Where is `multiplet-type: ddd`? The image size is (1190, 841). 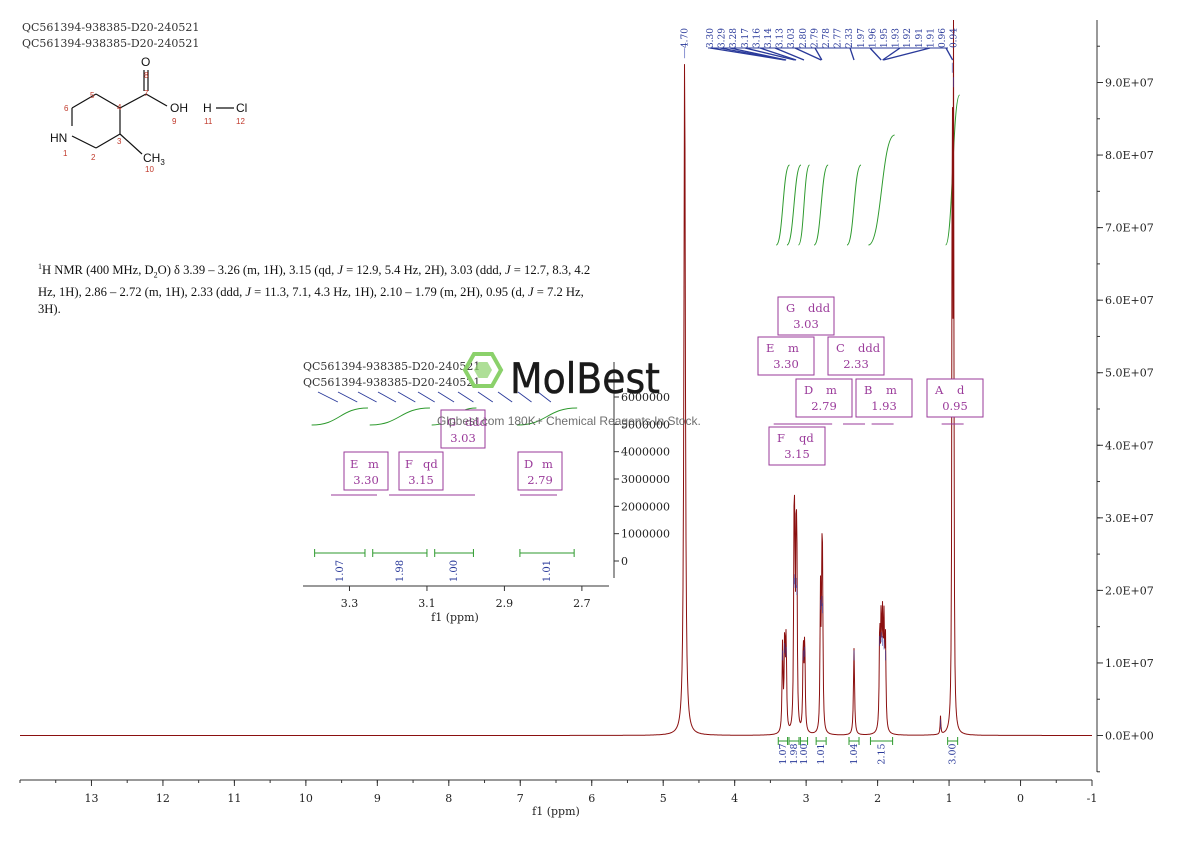 multiplet-type: ddd is located at coordinates (819, 308).